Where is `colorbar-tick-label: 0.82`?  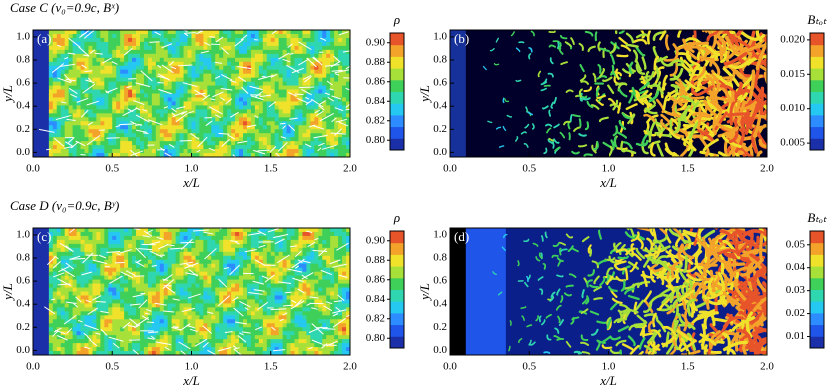 colorbar-tick-label: 0.82 is located at coordinates (375, 120).